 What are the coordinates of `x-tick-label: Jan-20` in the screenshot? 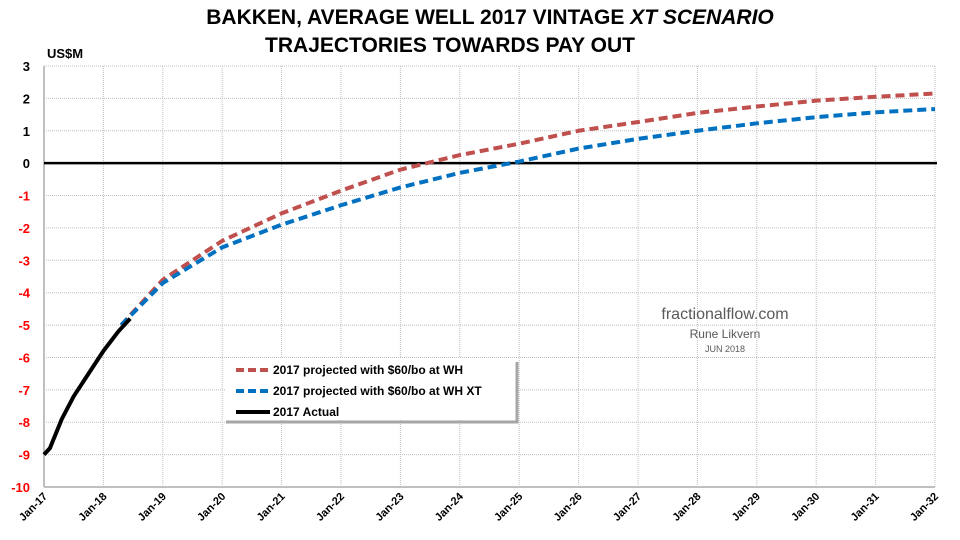 It's located at (211, 507).